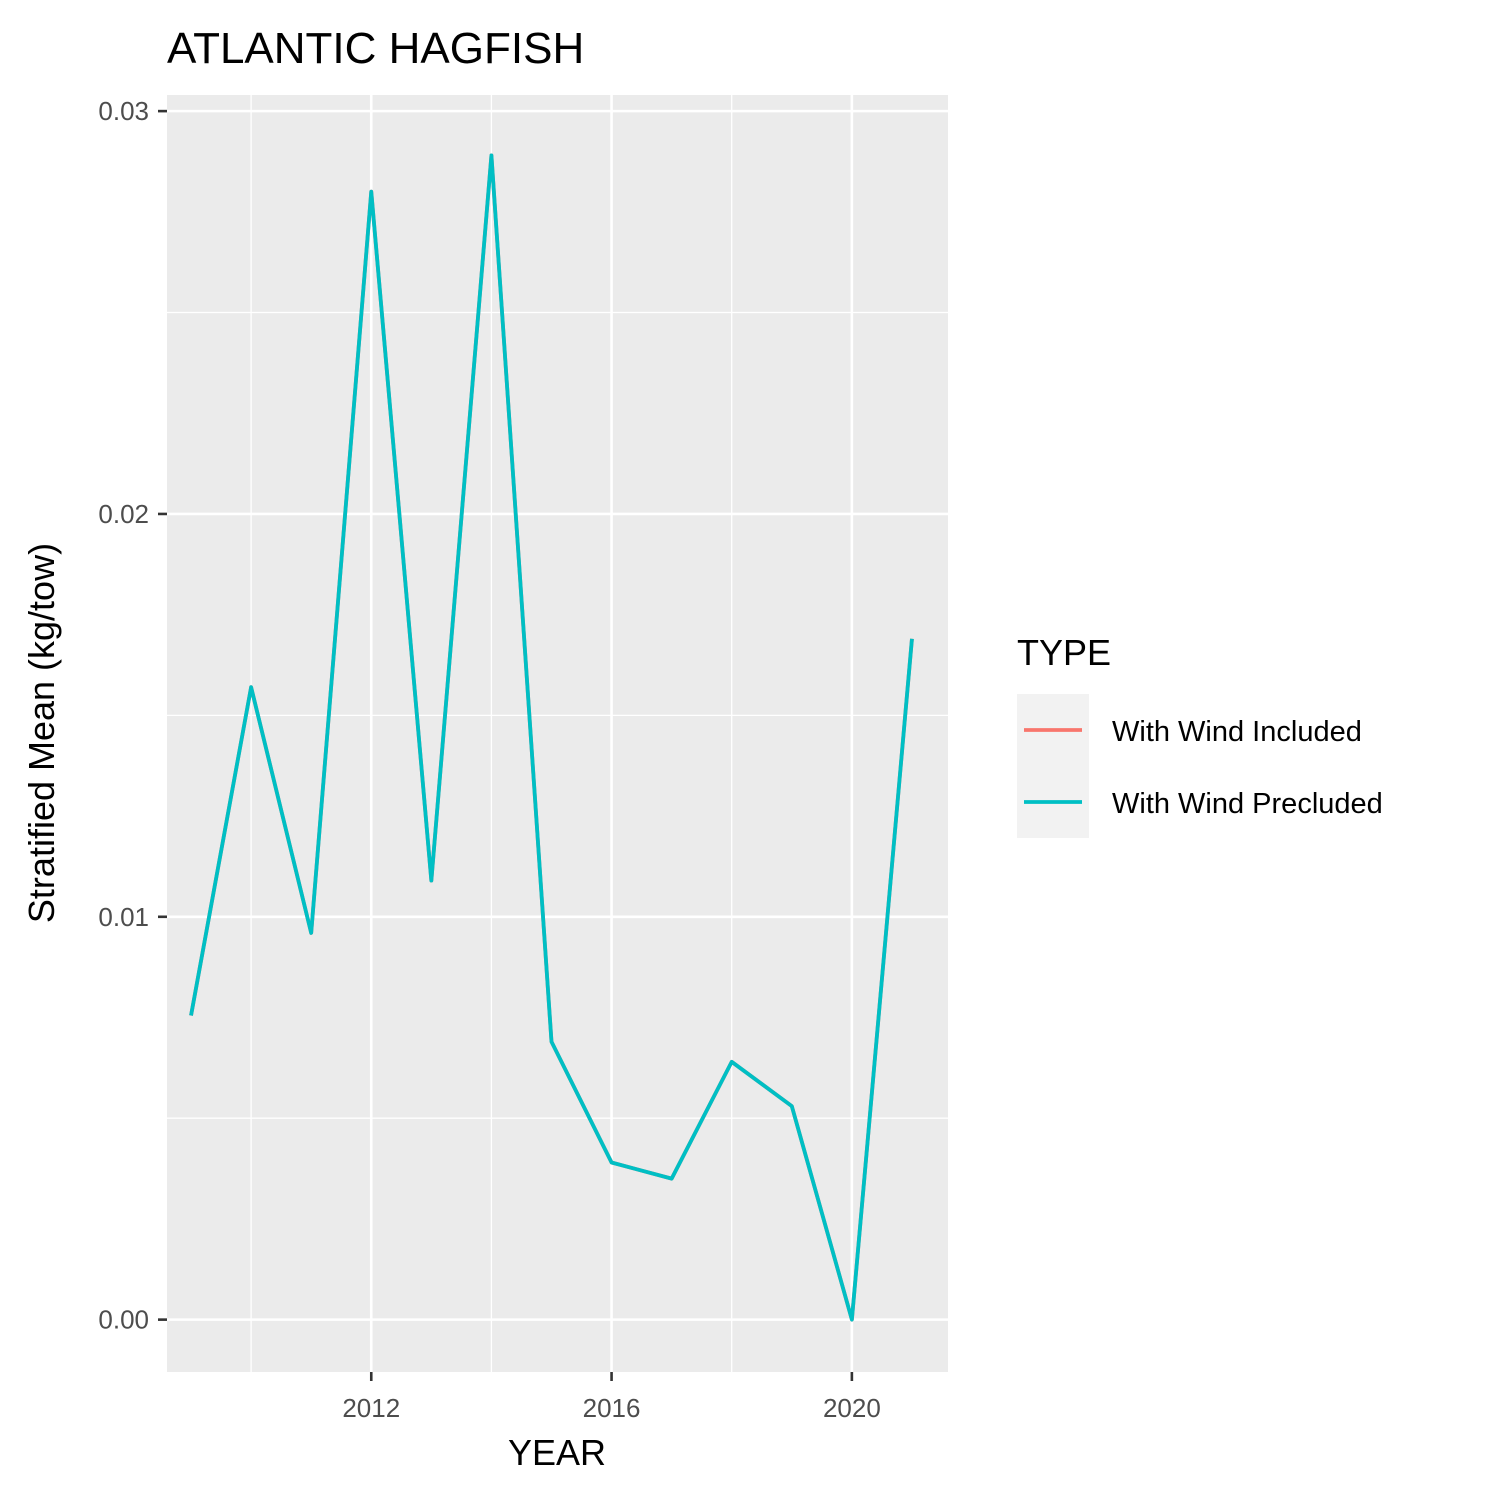 The height and width of the screenshot is (1500, 1500). I want to click on x-axis-title: YEAR, so click(557, 1452).